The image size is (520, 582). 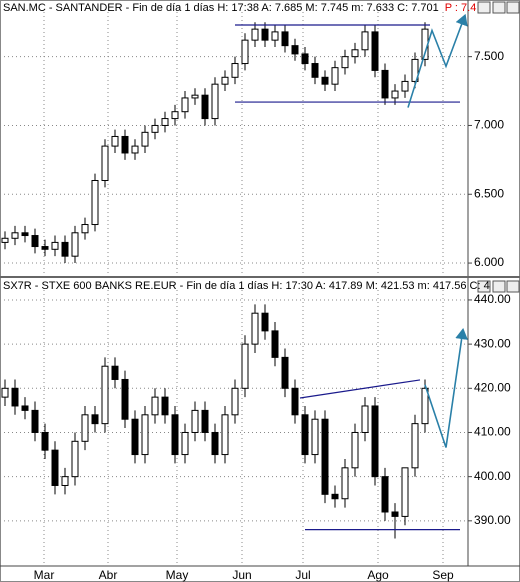 What do you see at coordinates (360, 389) in the screenshot?
I see `trend-line` at bounding box center [360, 389].